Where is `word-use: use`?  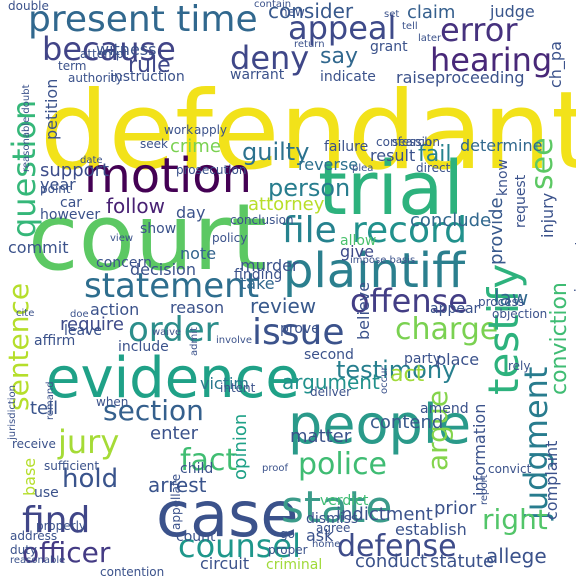
word-use: use is located at coordinates (46, 493).